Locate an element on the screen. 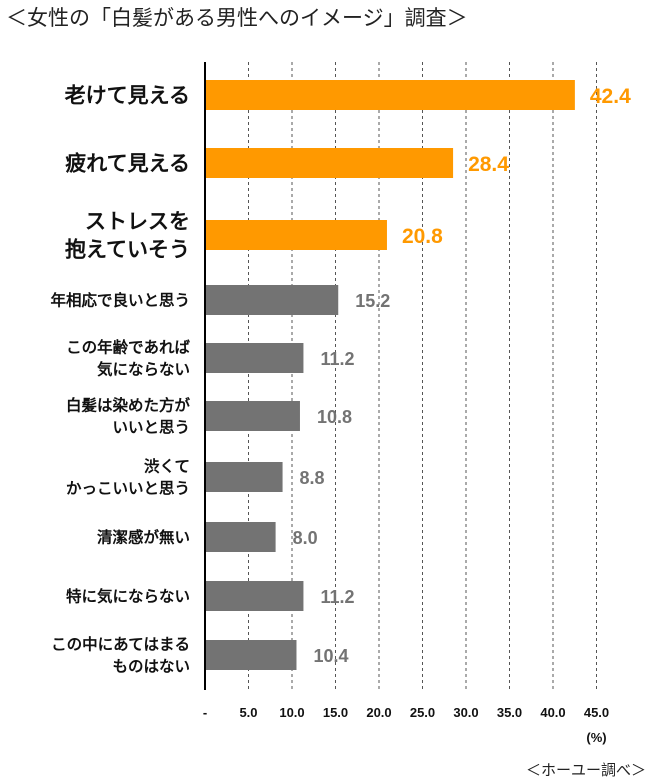 The width and height of the screenshot is (652, 784). category-label-line: 疲れて見える is located at coordinates (127, 164).